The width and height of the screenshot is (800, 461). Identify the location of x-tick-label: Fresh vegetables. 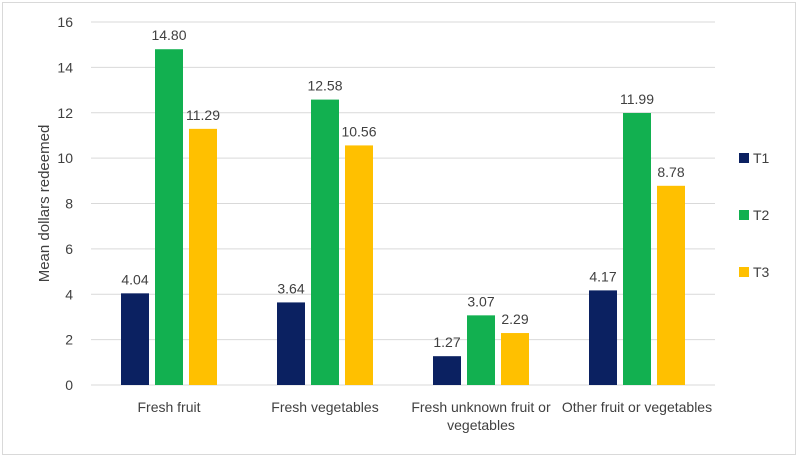
(324, 407).